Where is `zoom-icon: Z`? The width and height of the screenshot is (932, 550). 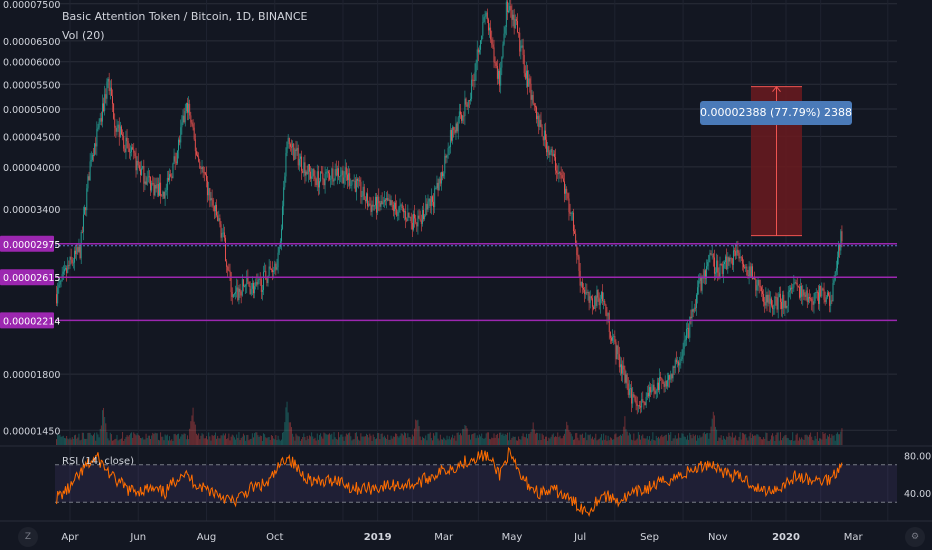
zoom-icon: Z is located at coordinates (28, 537).